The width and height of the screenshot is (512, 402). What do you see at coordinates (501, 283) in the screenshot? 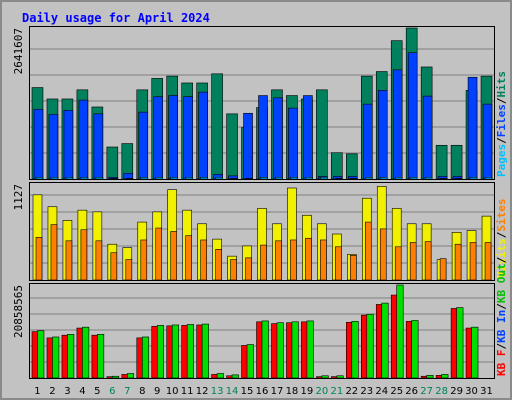
I see `legend-entry: KB Out` at bounding box center [501, 283].